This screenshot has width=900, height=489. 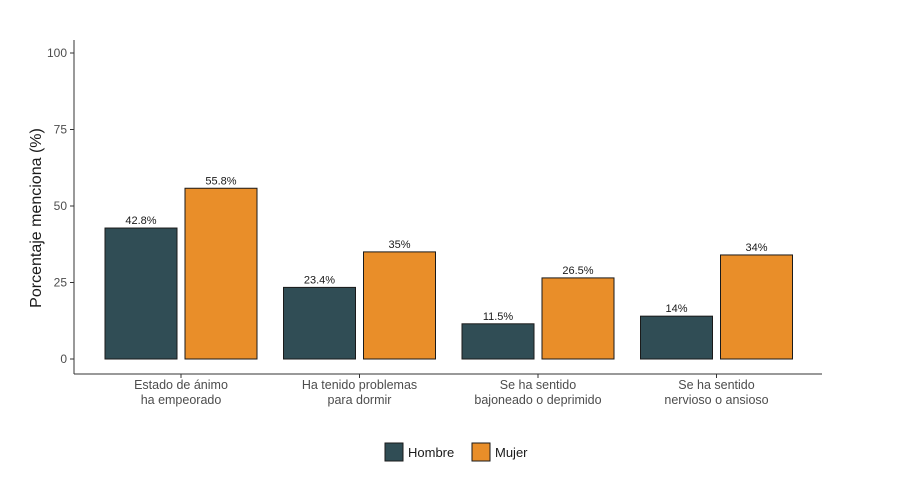 I want to click on x-tick-label: Se ha sentido nervioso o ansioso, so click(x=716, y=392).